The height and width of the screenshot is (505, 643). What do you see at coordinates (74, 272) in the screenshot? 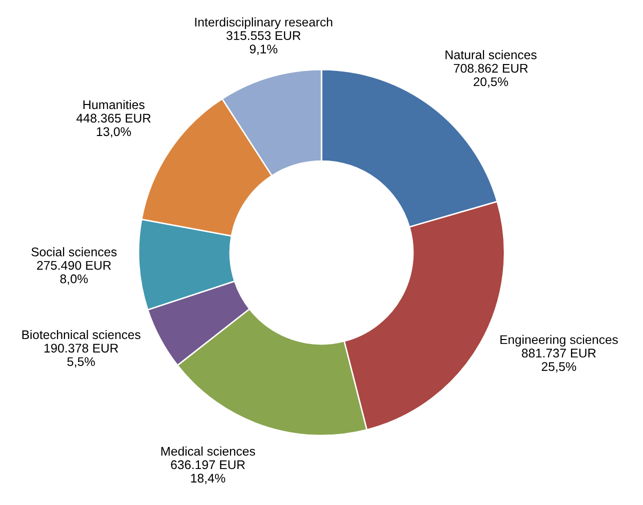
I see `data-label: 275.490 EUR 8,0%` at bounding box center [74, 272].